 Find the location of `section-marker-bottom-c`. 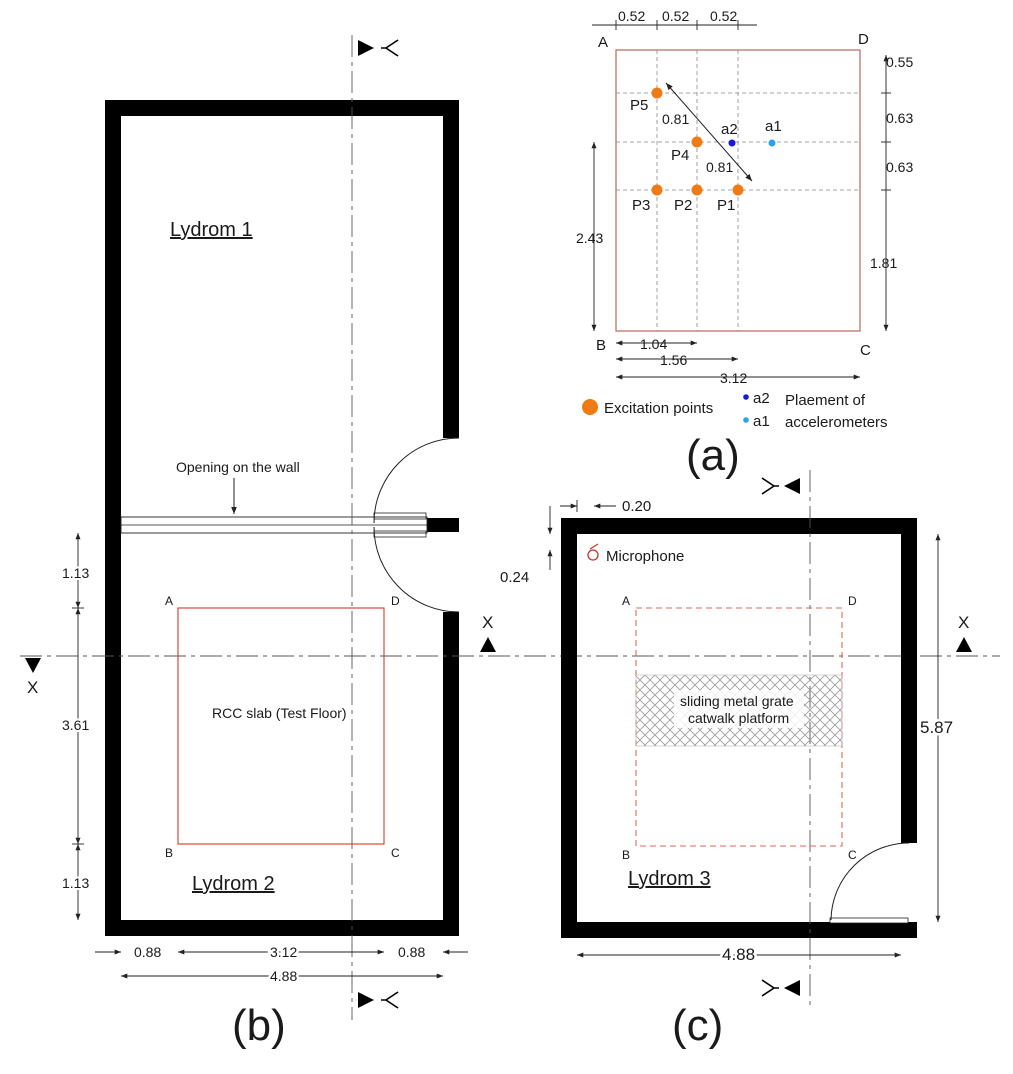

section-marker-bottom-c is located at coordinates (792, 988).